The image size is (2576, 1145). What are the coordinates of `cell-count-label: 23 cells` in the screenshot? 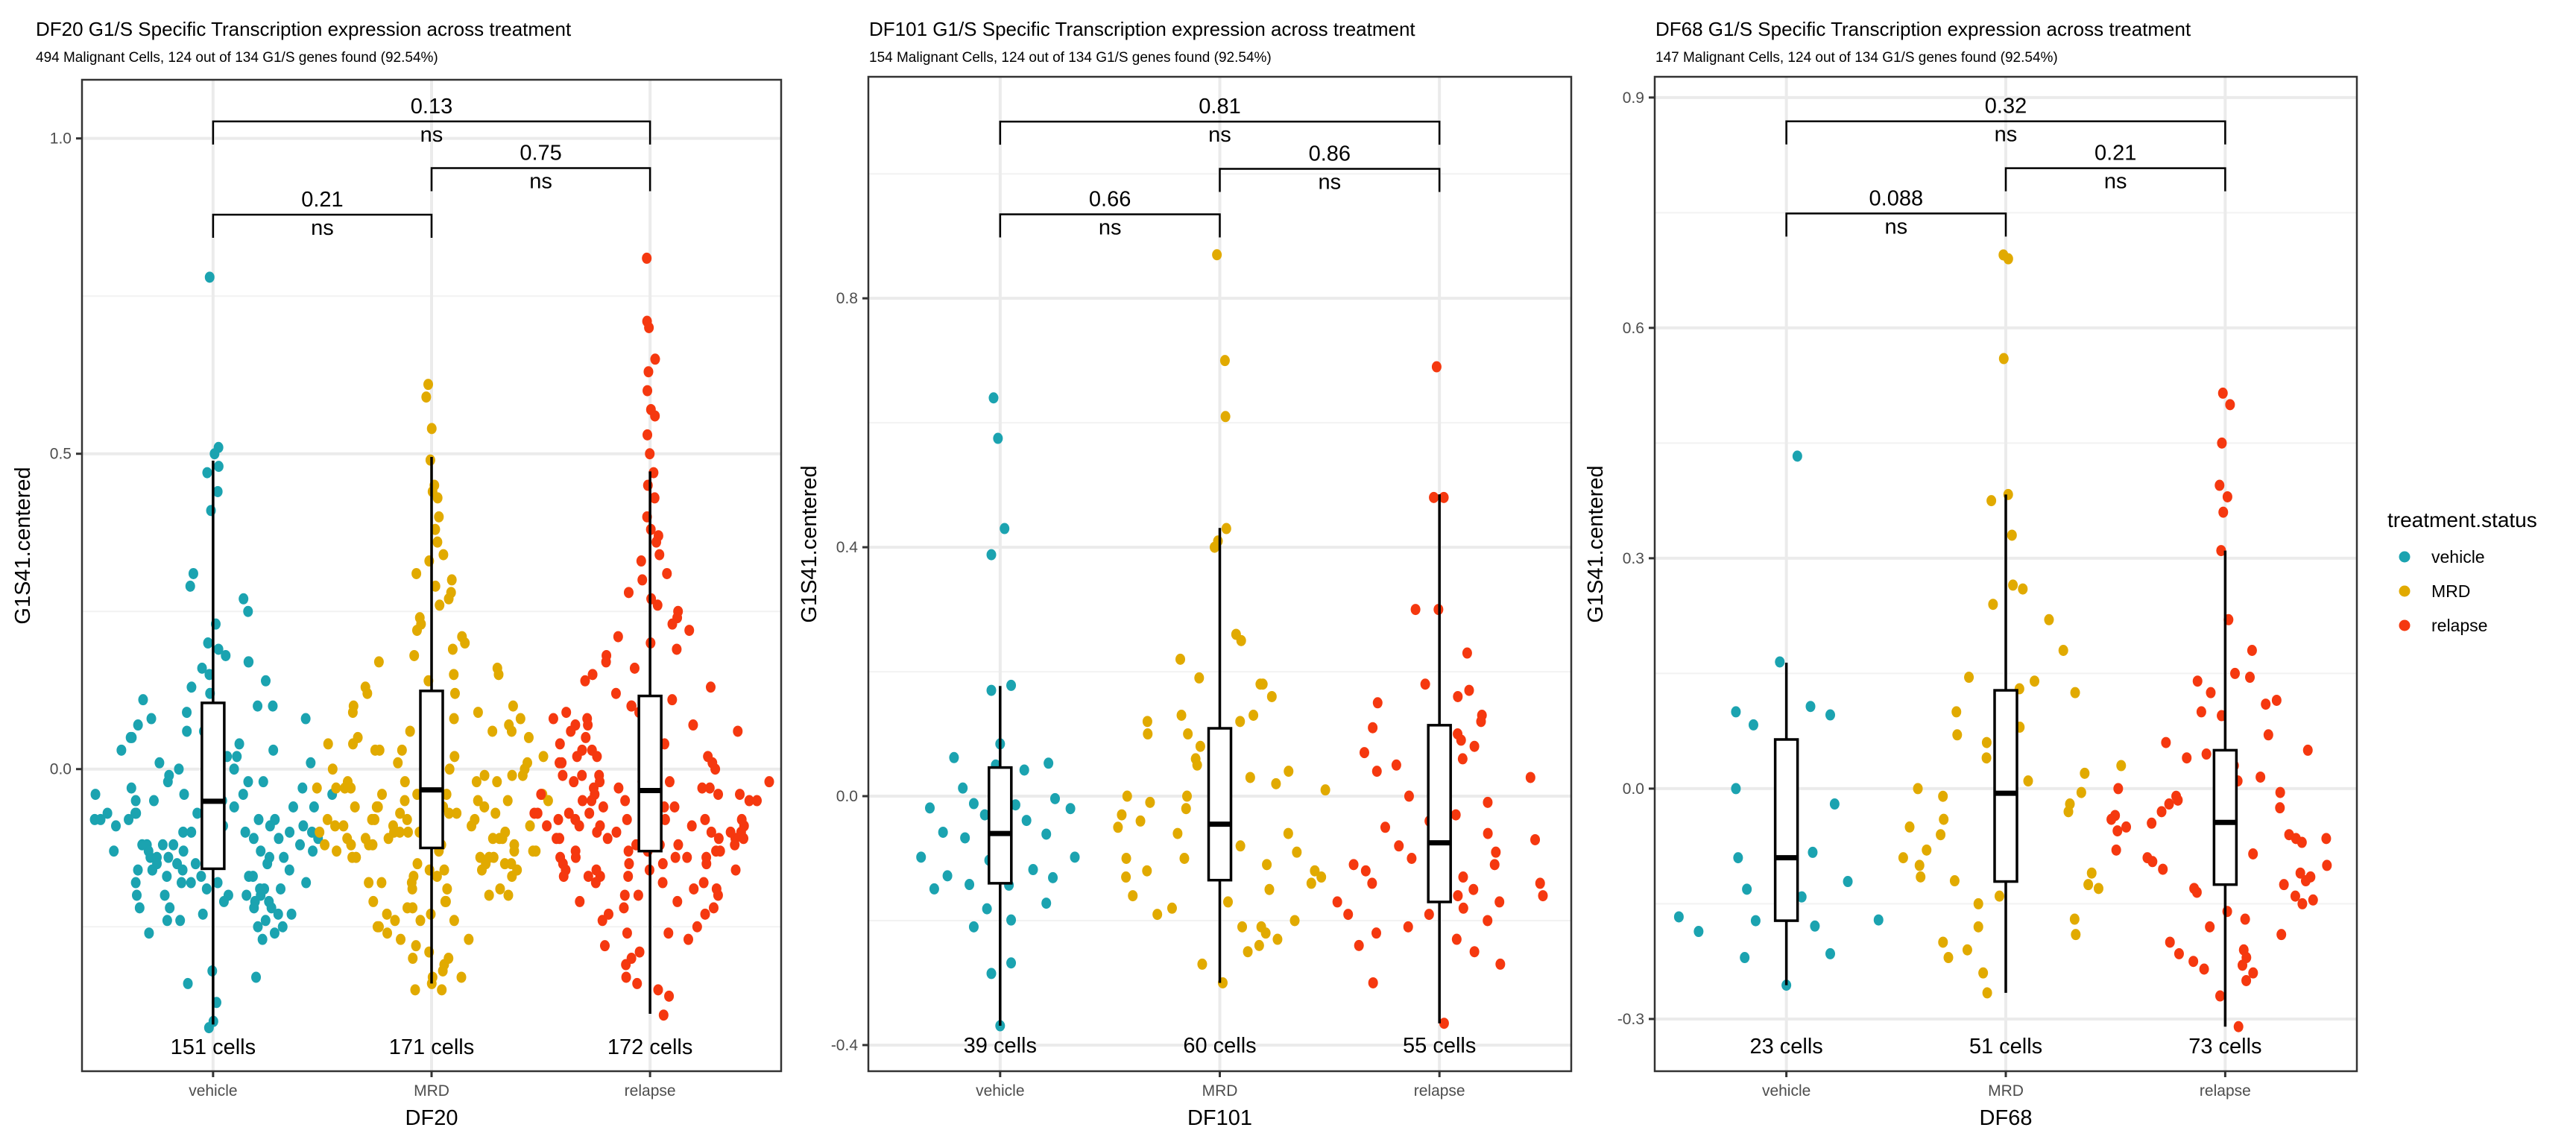 It's located at (1785, 1047).